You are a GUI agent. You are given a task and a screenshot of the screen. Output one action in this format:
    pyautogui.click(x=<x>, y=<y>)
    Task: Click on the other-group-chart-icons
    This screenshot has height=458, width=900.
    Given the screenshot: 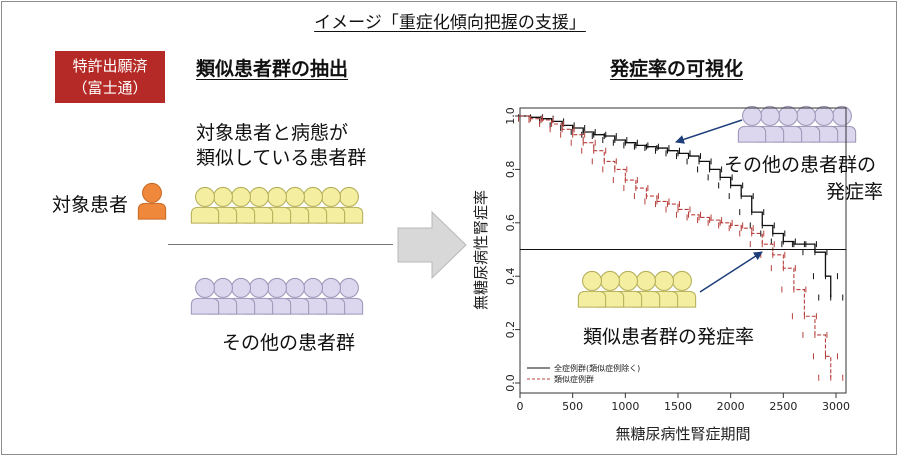 What is the action you would take?
    pyautogui.click(x=797, y=124)
    